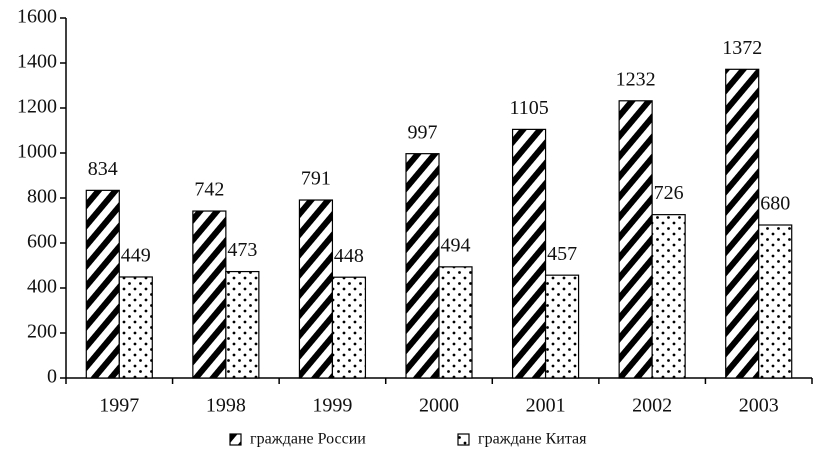 This screenshot has width=821, height=457. I want to click on x-tick-label: 1998, so click(226, 406).